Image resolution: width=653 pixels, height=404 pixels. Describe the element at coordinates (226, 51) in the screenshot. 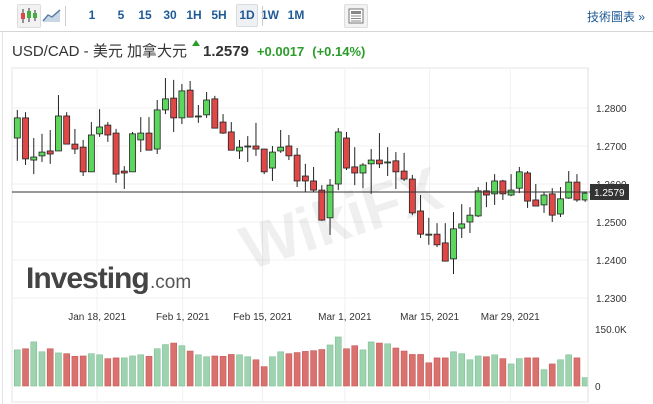

I see `last-price: 1.2579` at that location.